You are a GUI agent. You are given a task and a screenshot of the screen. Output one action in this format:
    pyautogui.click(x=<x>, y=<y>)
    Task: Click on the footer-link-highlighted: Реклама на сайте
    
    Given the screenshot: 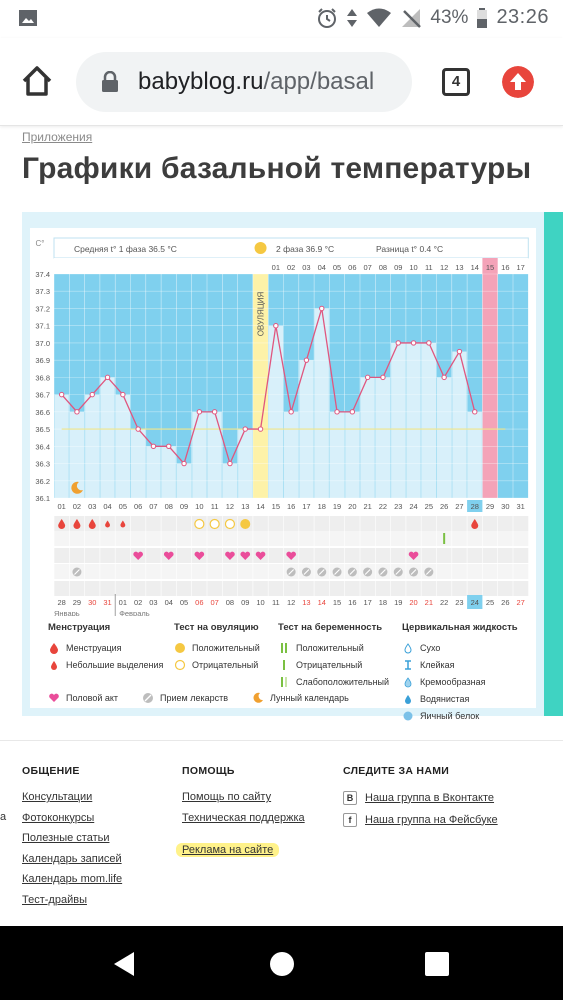 What is the action you would take?
    pyautogui.click(x=228, y=850)
    